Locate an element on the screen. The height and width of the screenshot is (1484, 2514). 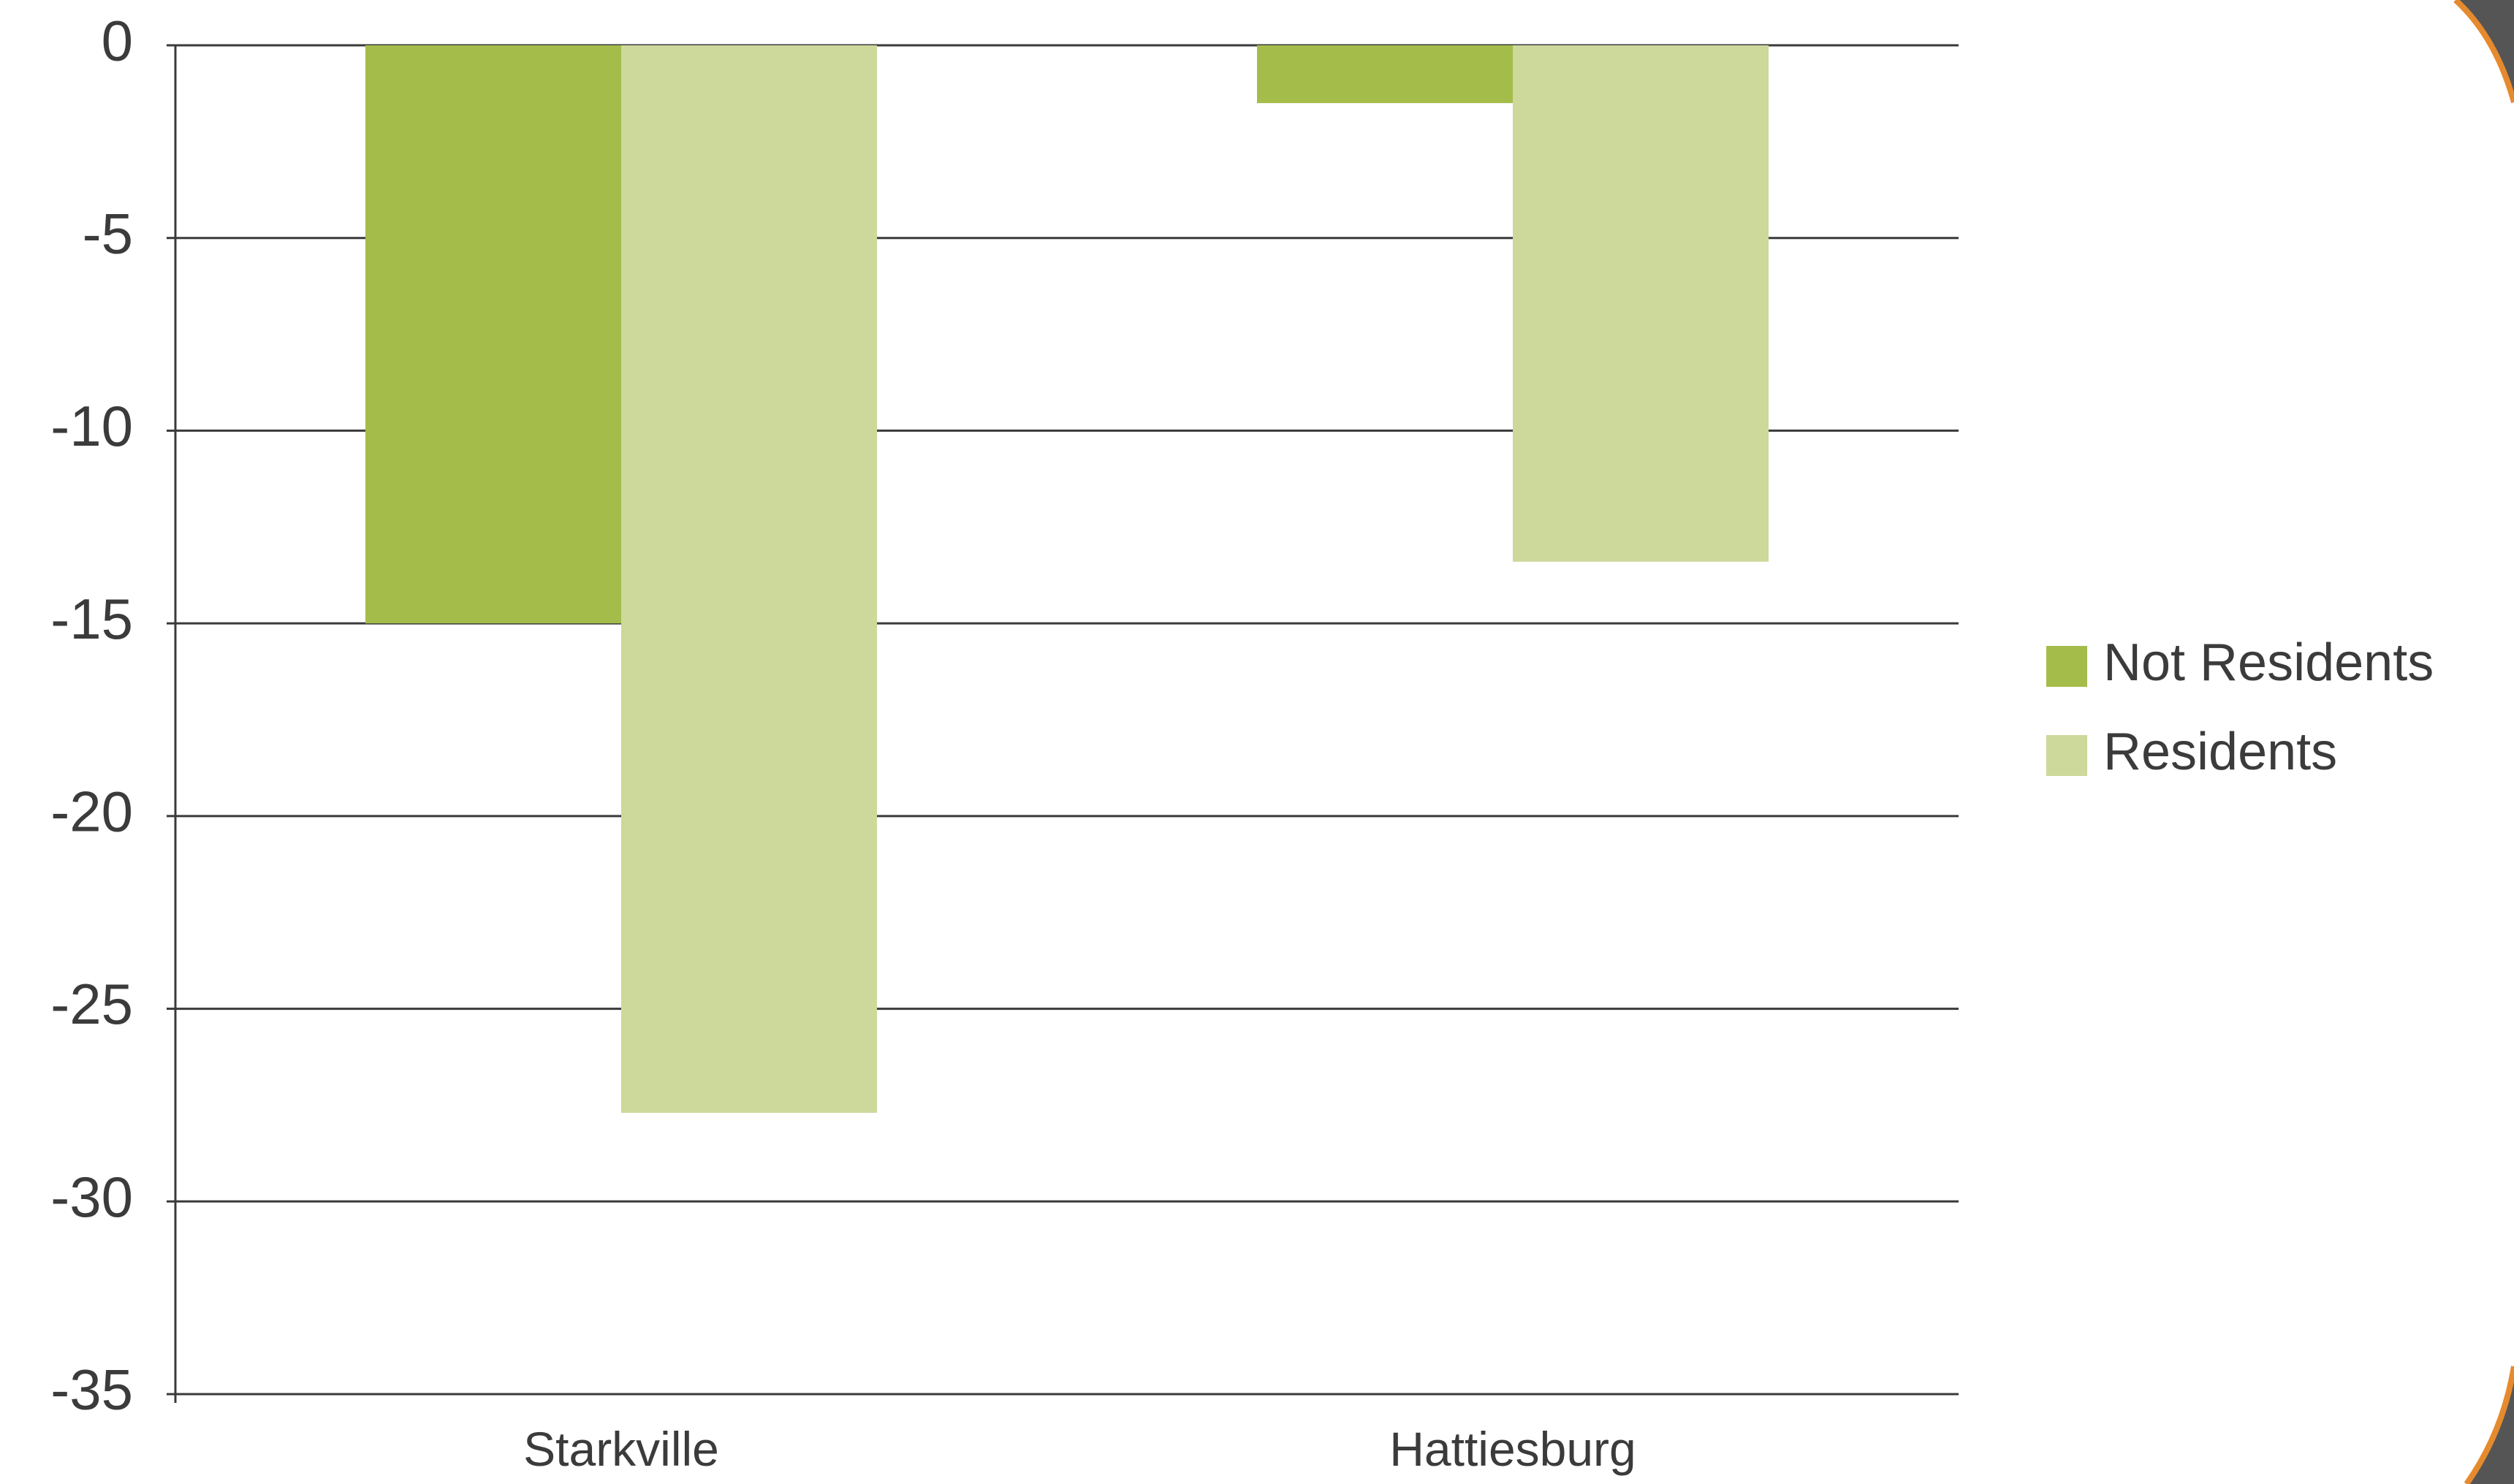
y-tick-label-2: -10 is located at coordinates (91, 426).